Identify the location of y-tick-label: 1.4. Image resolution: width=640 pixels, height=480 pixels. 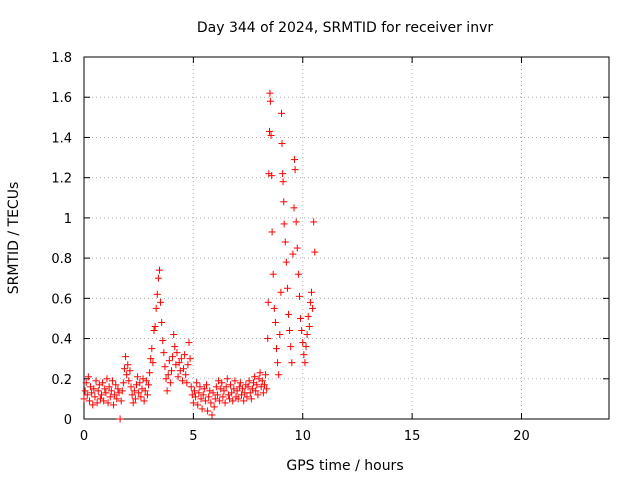
(61, 138).